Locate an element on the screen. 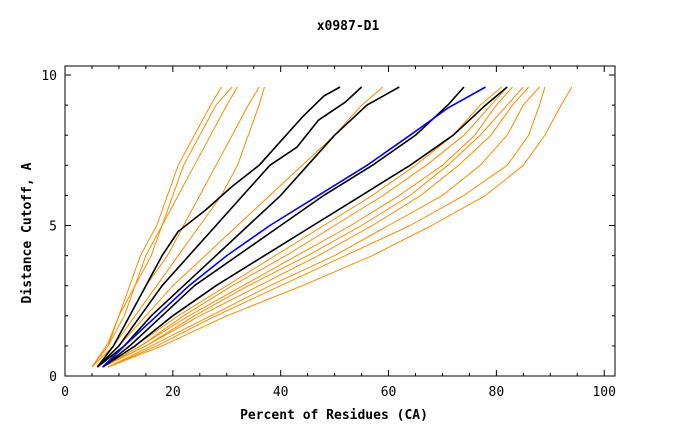 This screenshot has width=680, height=440. y-tick-label: 10 is located at coordinates (49, 76).